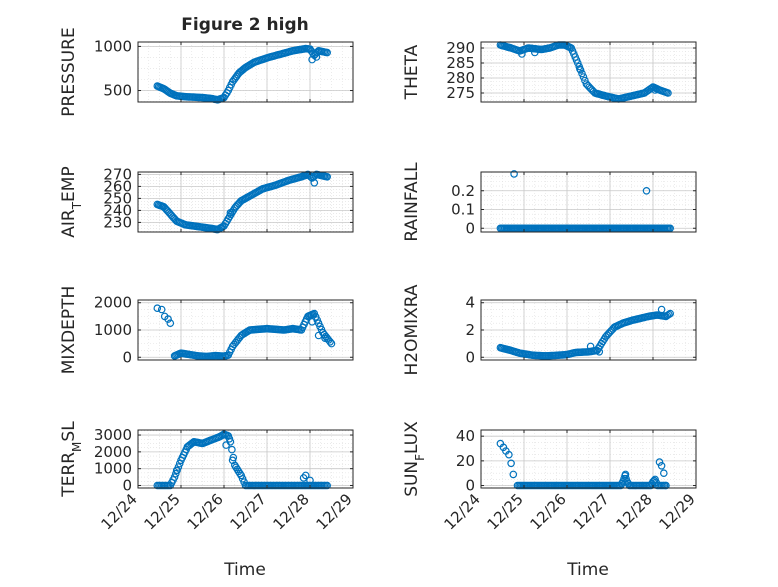 Image resolution: width=778 pixels, height=587 pixels. Describe the element at coordinates (117, 222) in the screenshot. I see `y-tick-label: 230` at that location.